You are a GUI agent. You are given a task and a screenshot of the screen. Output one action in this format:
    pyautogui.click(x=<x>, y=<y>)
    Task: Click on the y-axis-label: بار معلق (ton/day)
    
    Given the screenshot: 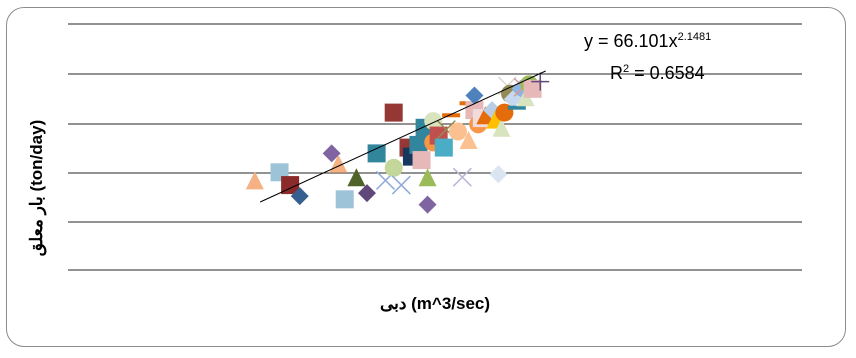 What is the action you would take?
    pyautogui.click(x=36, y=188)
    